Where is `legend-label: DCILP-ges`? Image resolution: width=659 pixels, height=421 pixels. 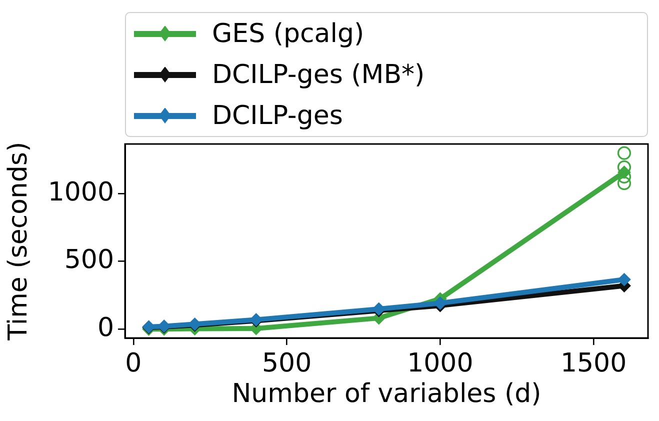 legend-label: DCILP-ges is located at coordinates (277, 115).